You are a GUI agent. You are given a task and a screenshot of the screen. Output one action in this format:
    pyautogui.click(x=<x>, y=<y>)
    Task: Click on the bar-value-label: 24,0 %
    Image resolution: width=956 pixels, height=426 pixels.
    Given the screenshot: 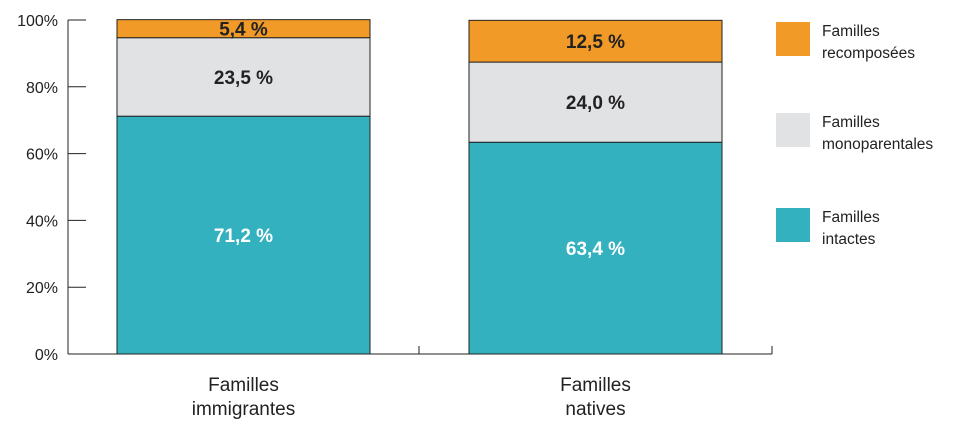 What is the action you would take?
    pyautogui.click(x=595, y=103)
    